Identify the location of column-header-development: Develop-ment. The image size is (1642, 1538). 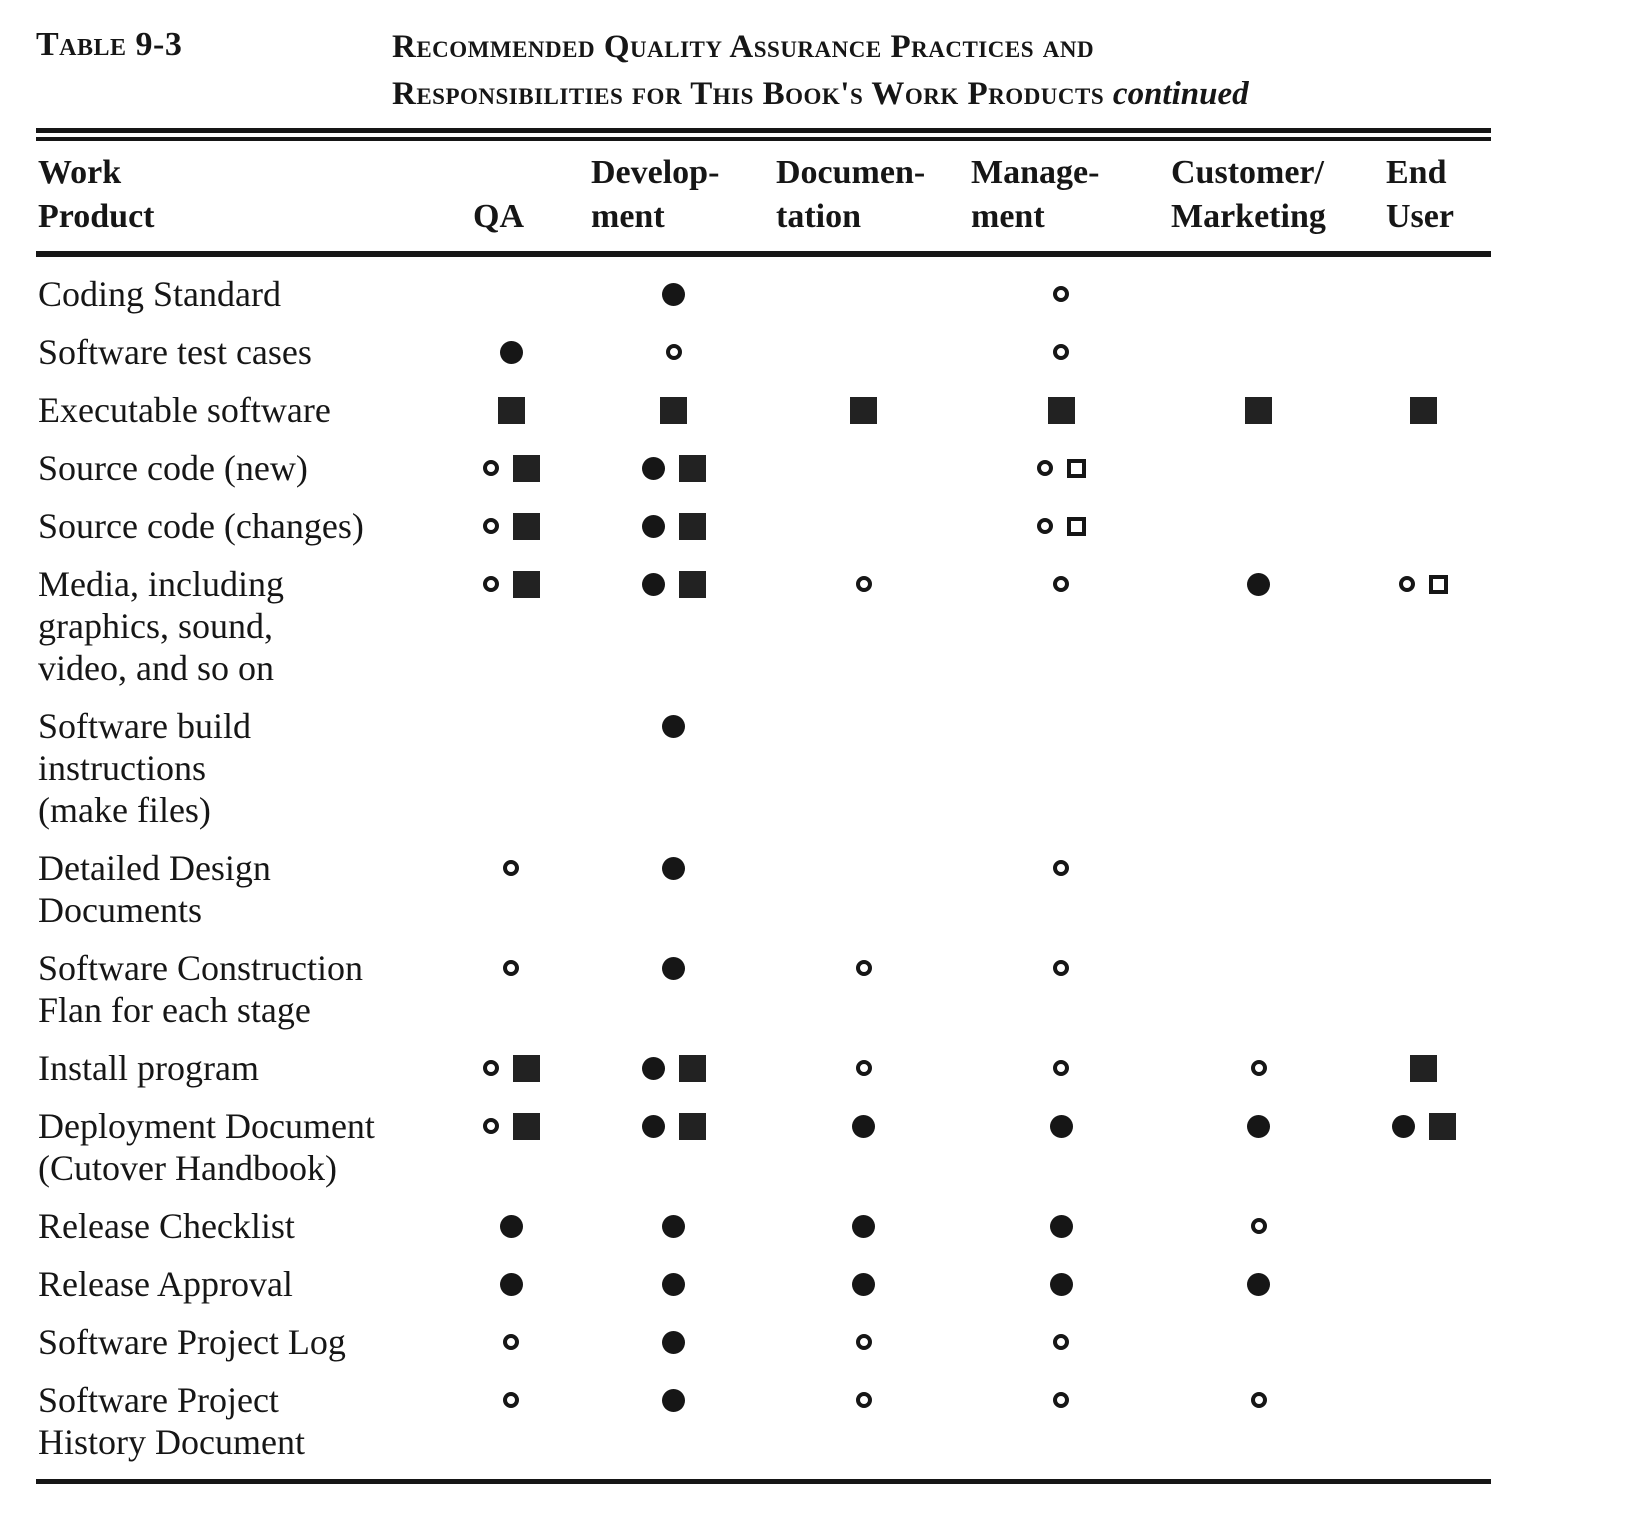
(655, 194).